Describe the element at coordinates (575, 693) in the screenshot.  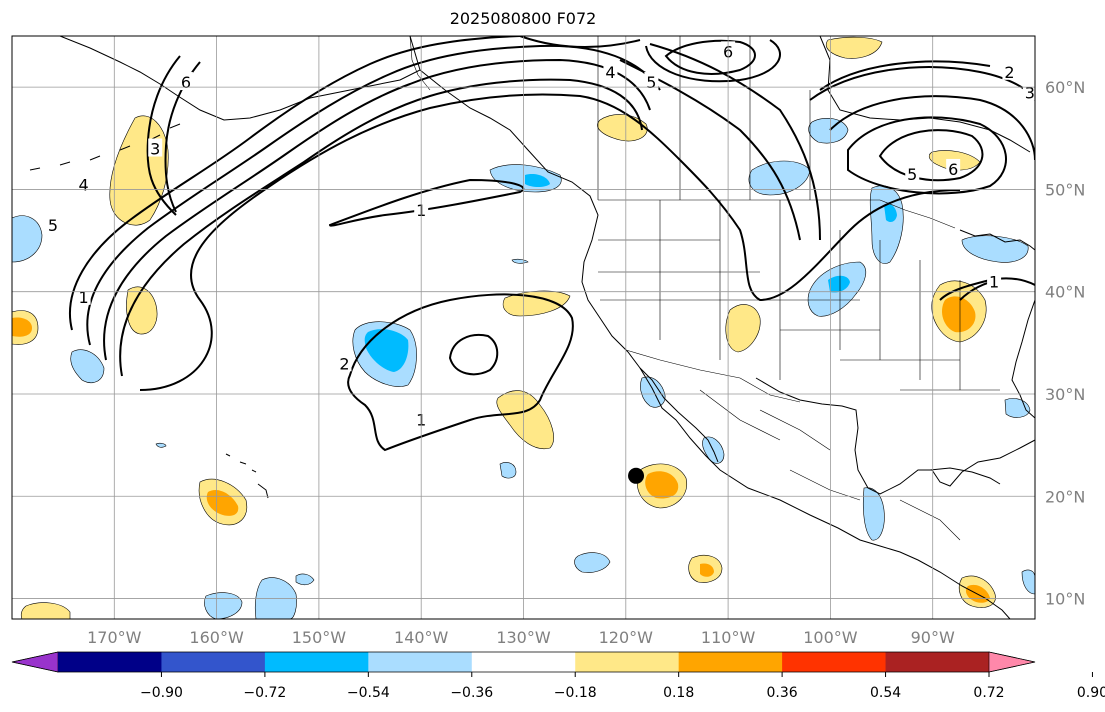
I see `colorbar-tick-label: −0.18` at that location.